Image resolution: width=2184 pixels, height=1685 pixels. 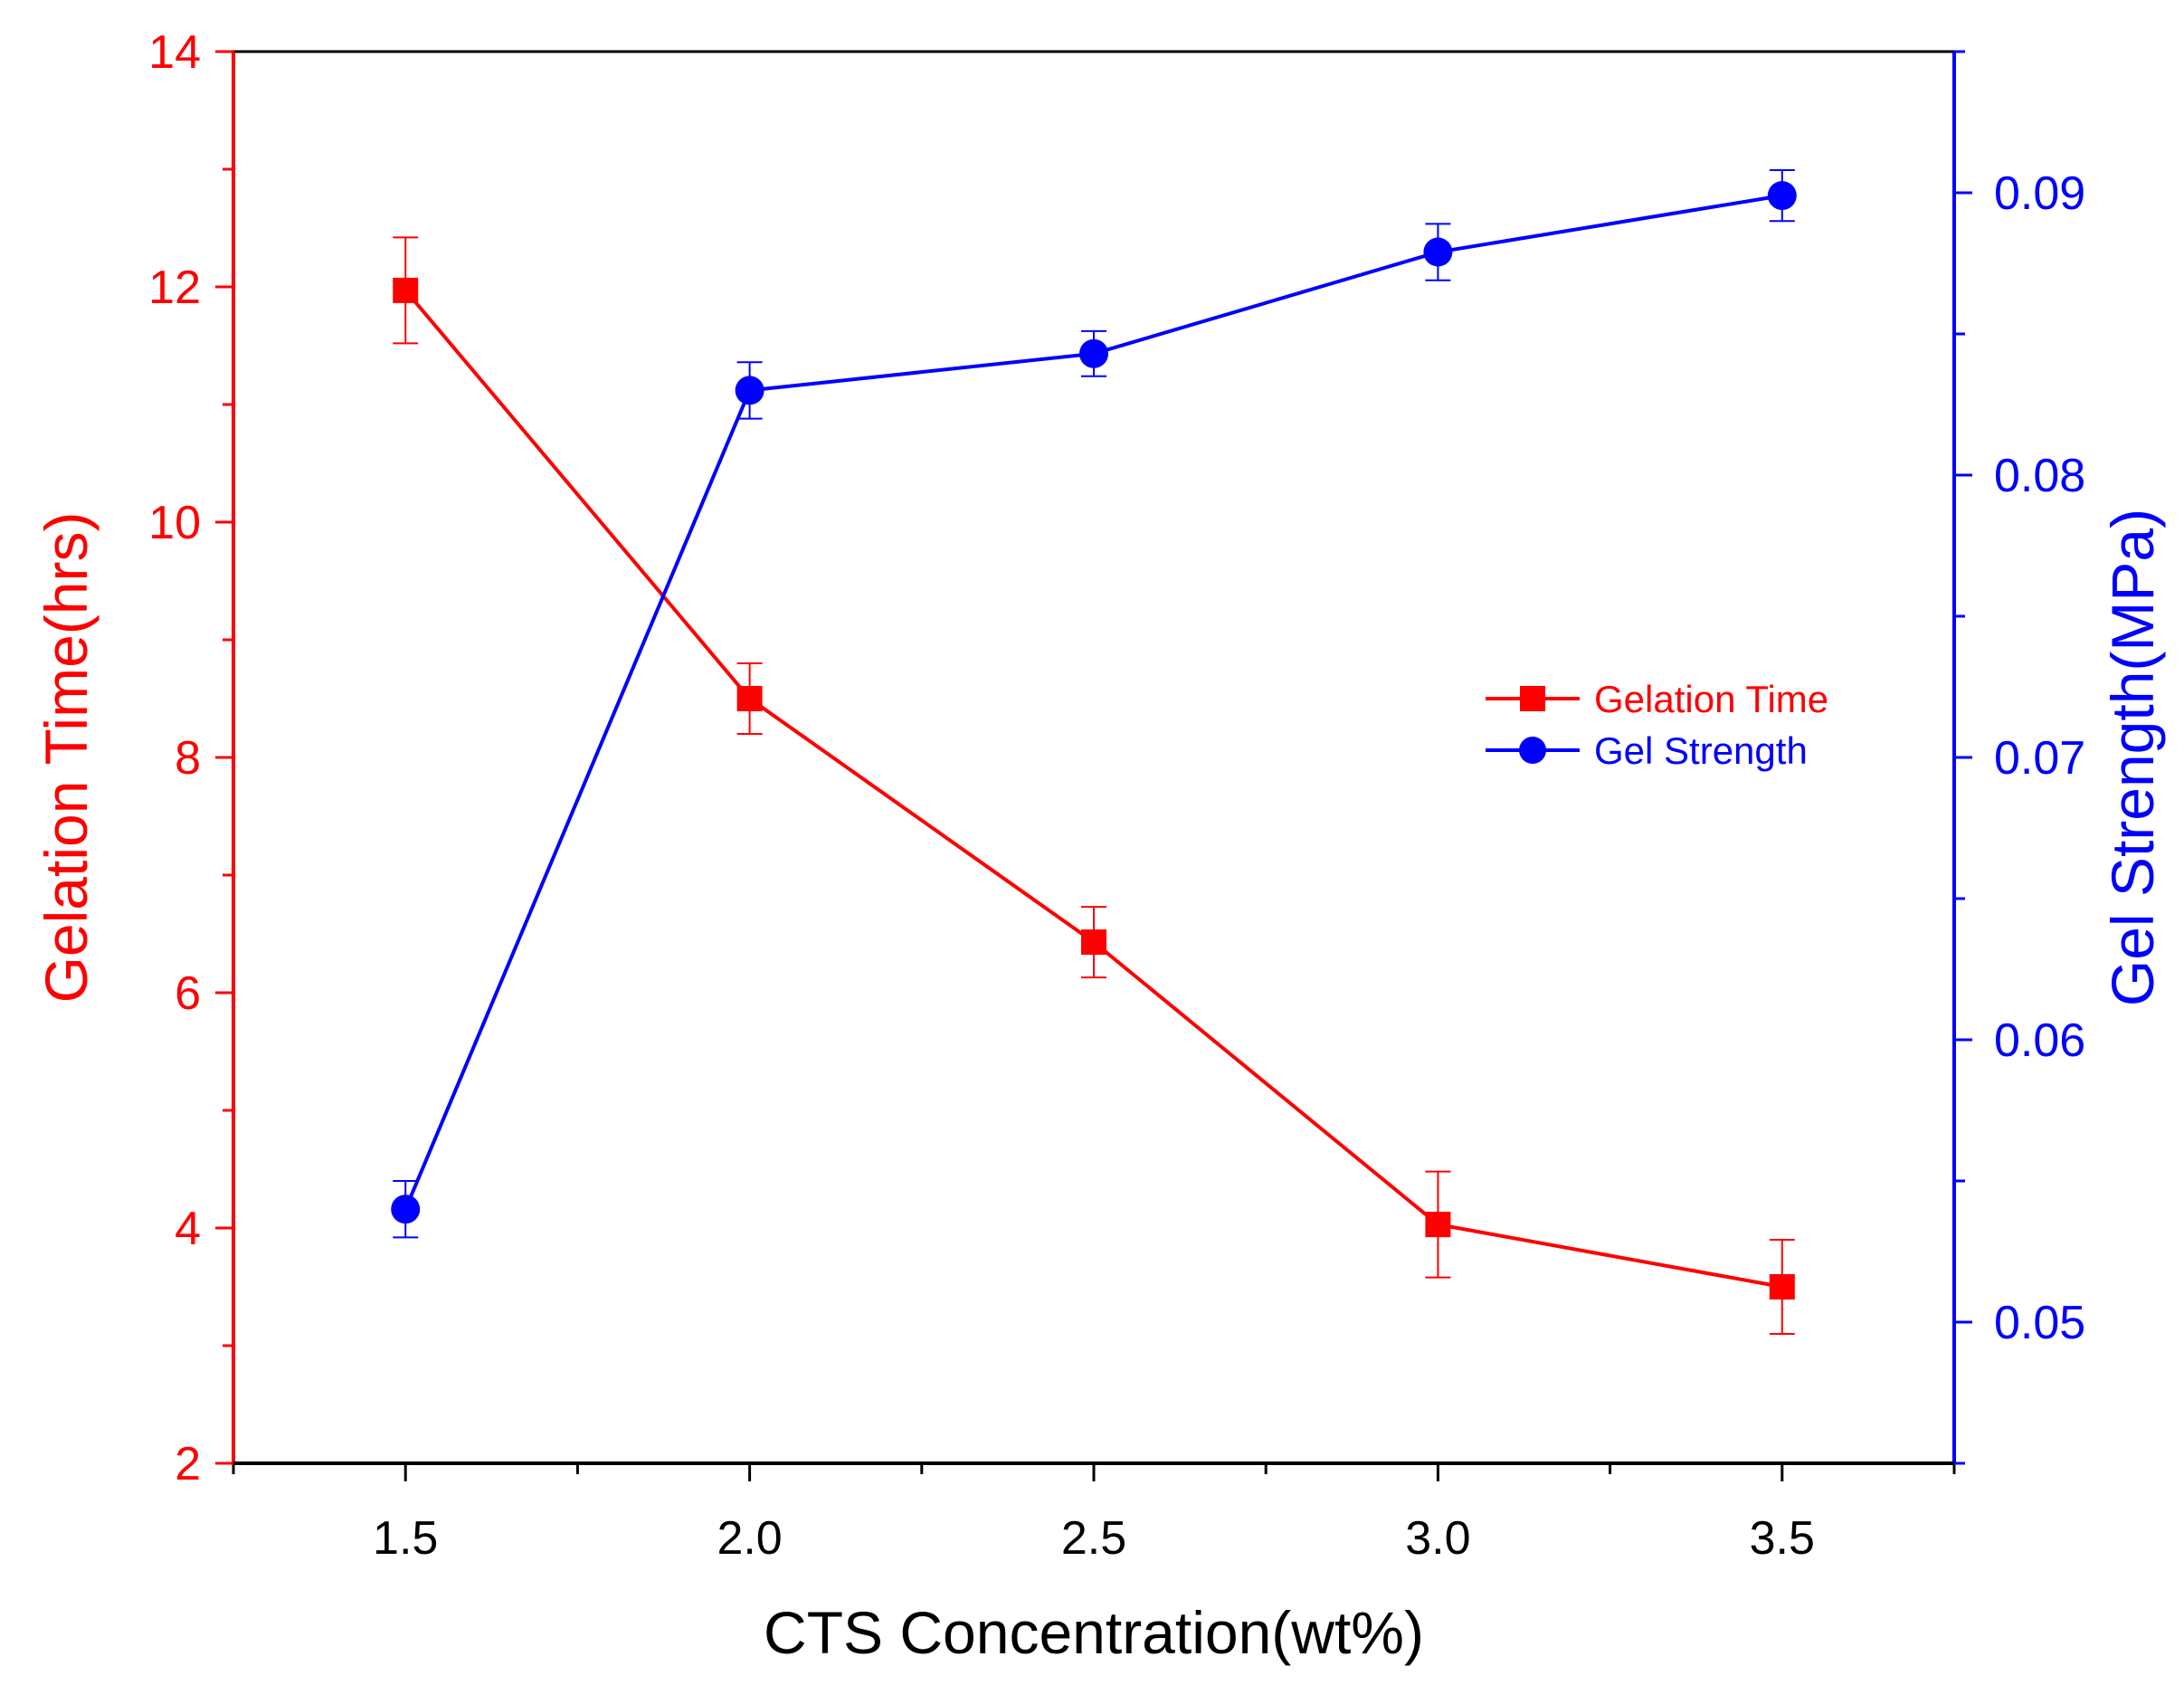 I want to click on left-tick-label: 6, so click(x=188, y=993).